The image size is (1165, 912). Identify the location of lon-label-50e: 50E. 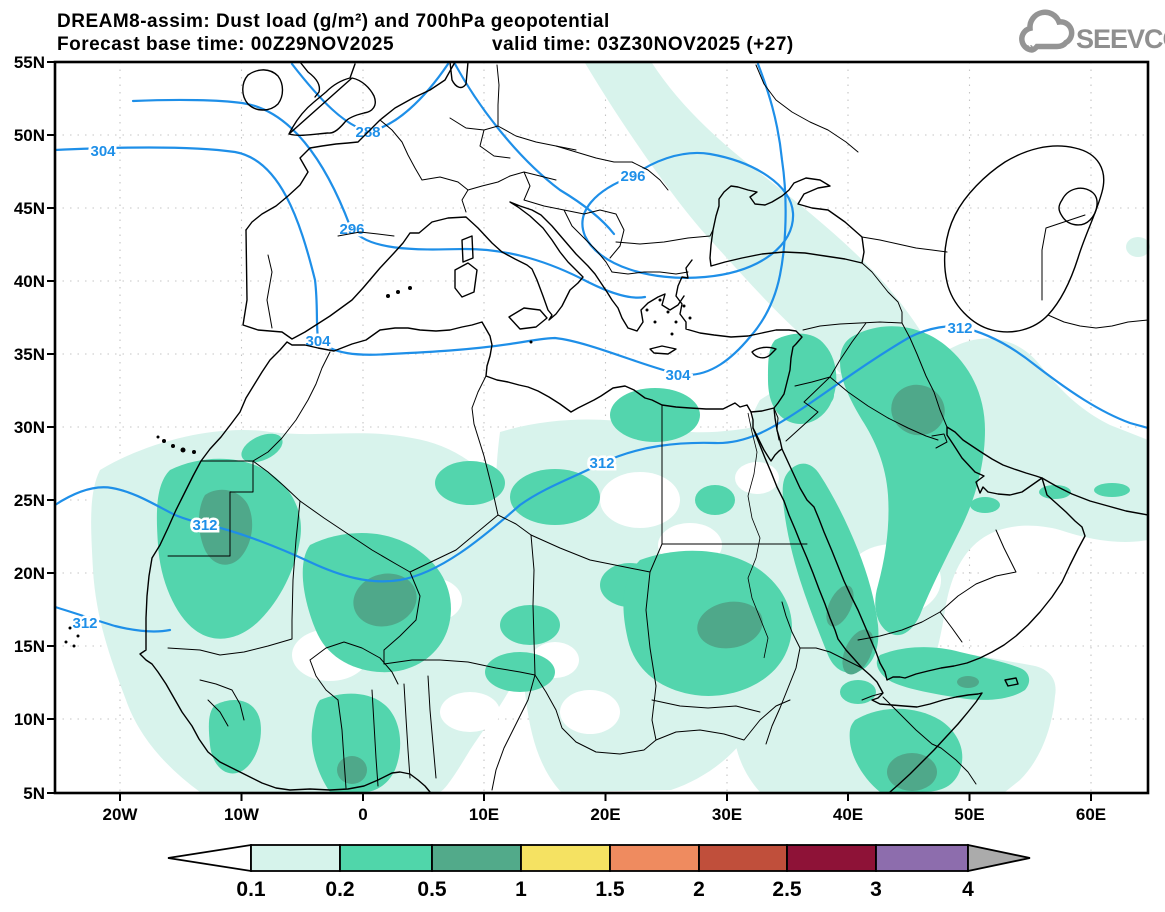
(969, 814).